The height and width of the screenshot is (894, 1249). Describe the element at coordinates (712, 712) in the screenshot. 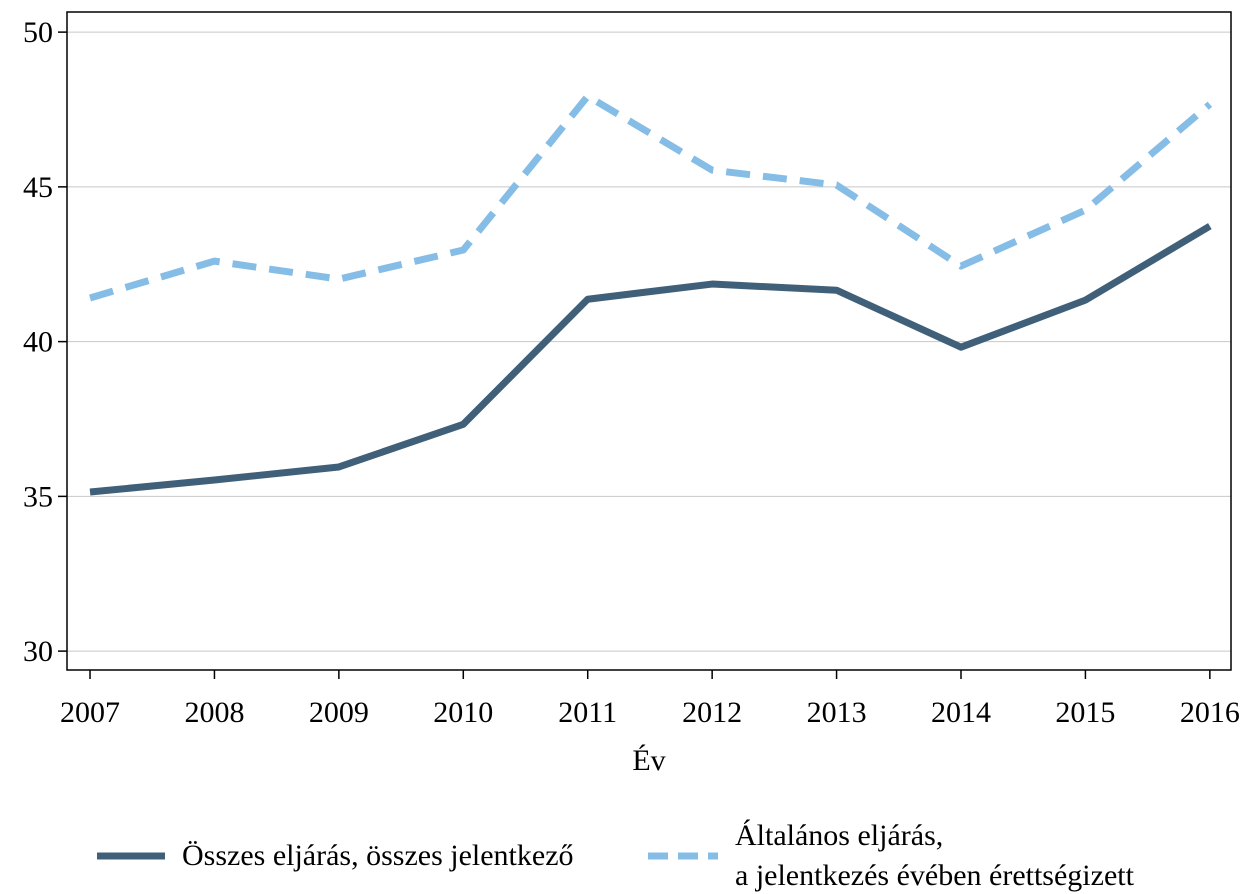

I see `x-tick-label: 2012` at that location.